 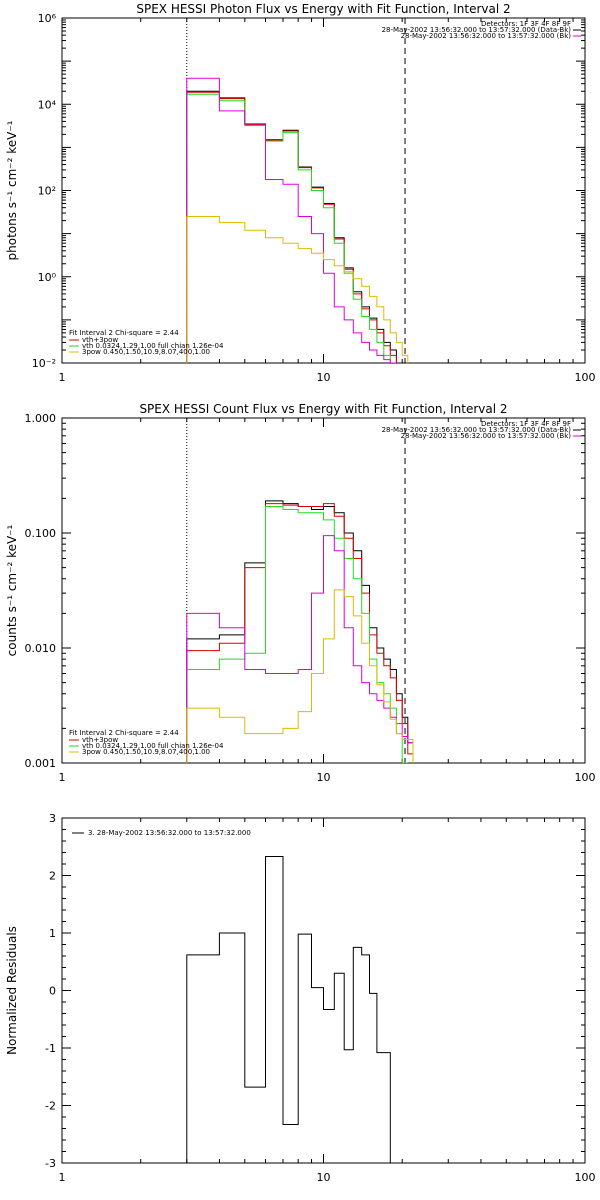 What do you see at coordinates (47, 104) in the screenshot?
I see `y-tick-label: 10⁴` at bounding box center [47, 104].